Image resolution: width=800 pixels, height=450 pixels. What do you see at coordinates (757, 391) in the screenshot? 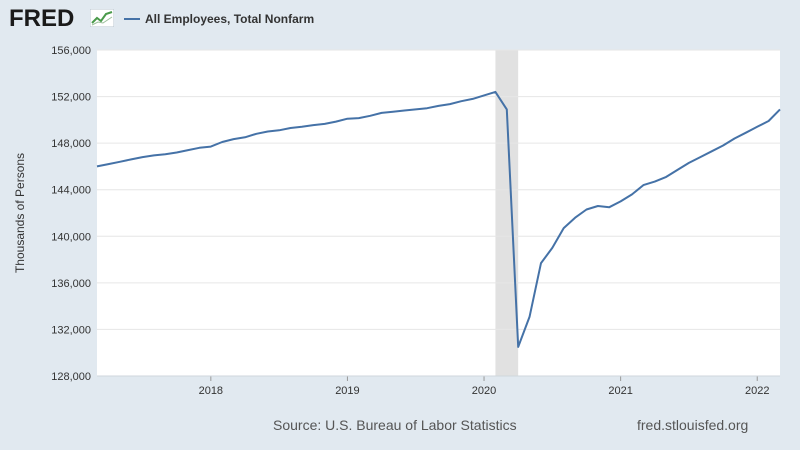
I see `x-tick-label: 2022` at bounding box center [757, 391].